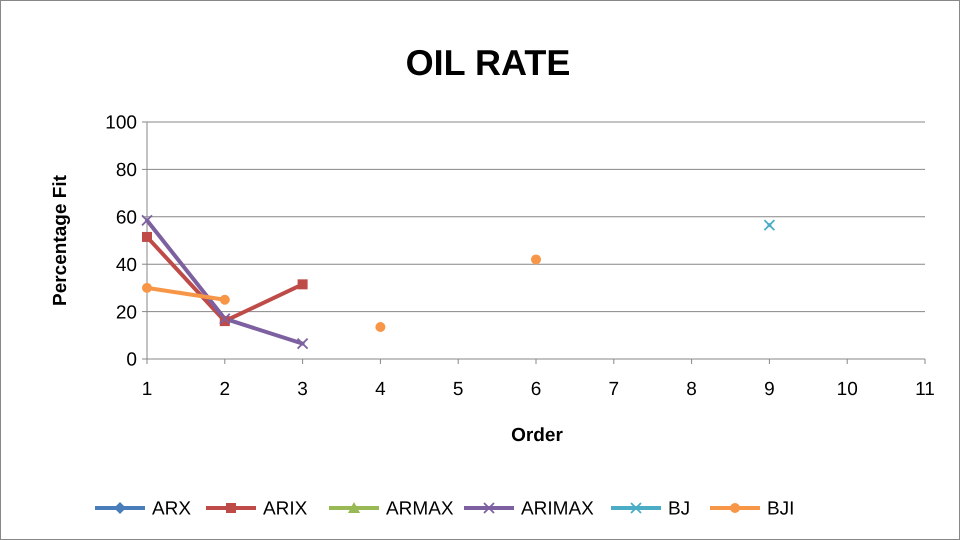  I want to click on x-axis-title: Order, so click(537, 435).